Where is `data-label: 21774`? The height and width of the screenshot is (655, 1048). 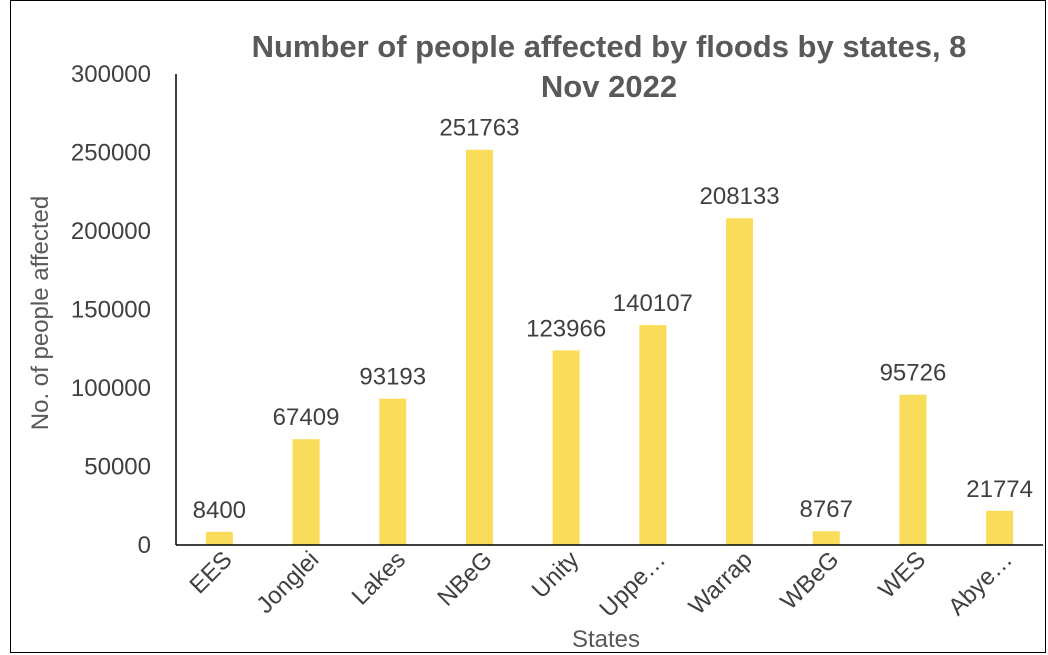 data-label: 21774 is located at coordinates (999, 489).